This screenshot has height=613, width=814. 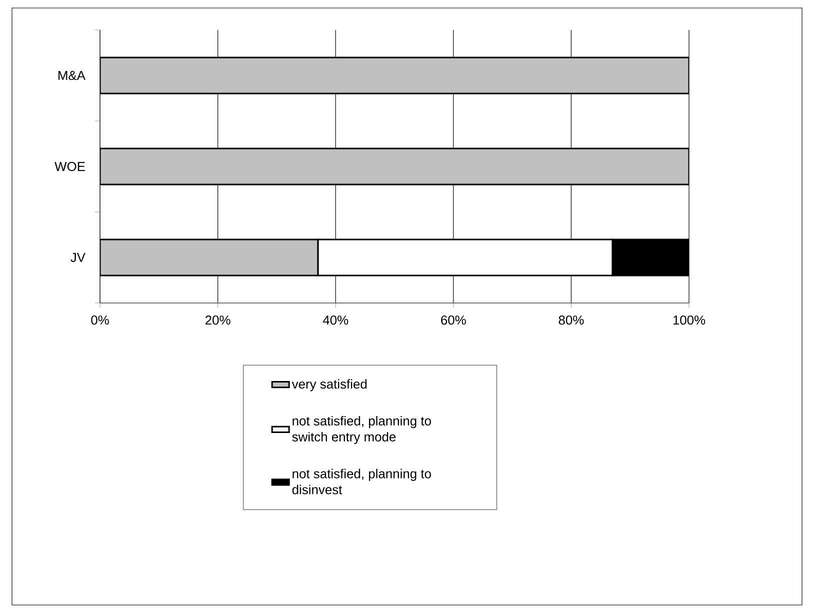 What do you see at coordinates (72, 75) in the screenshot?
I see `y-tick-label: M&A` at bounding box center [72, 75].